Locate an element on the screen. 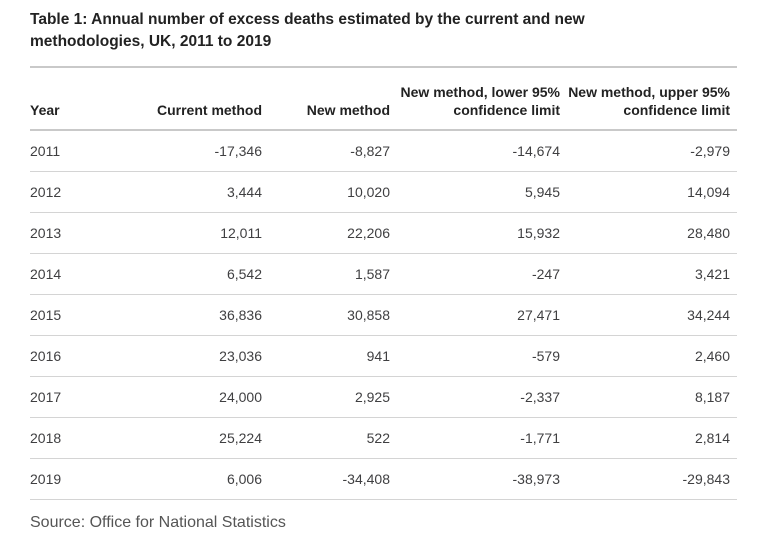 This screenshot has height=539, width=767. year-cell: 2012 is located at coordinates (70, 192).